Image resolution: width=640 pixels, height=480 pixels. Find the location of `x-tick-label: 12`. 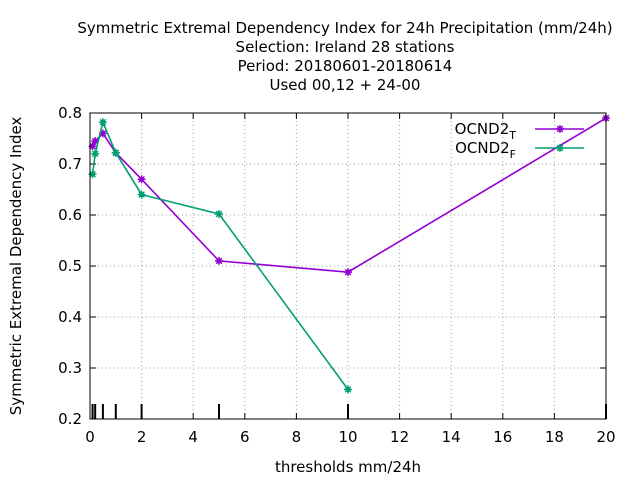

x-tick-label: 12 is located at coordinates (399, 437).